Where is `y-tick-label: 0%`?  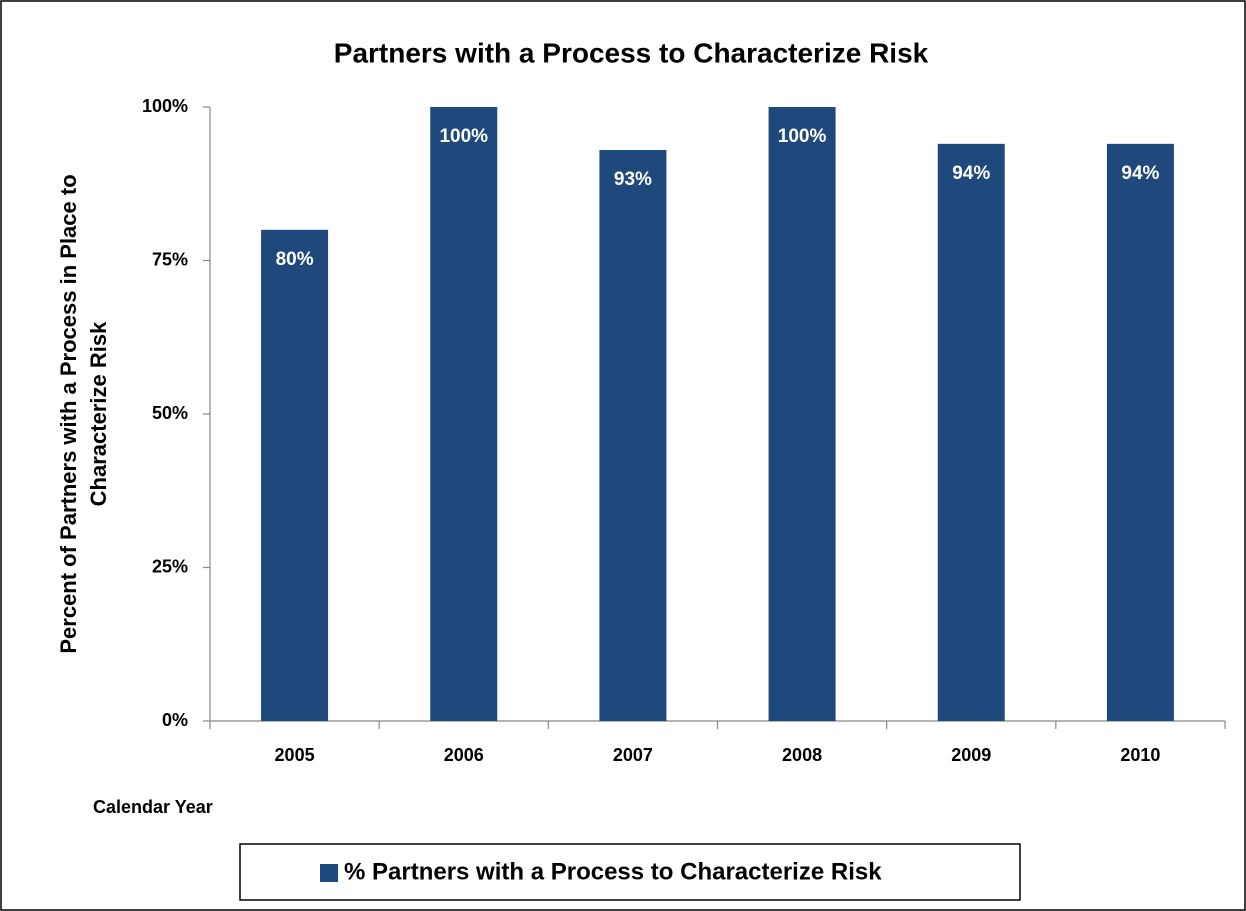
y-tick-label: 0% is located at coordinates (175, 720).